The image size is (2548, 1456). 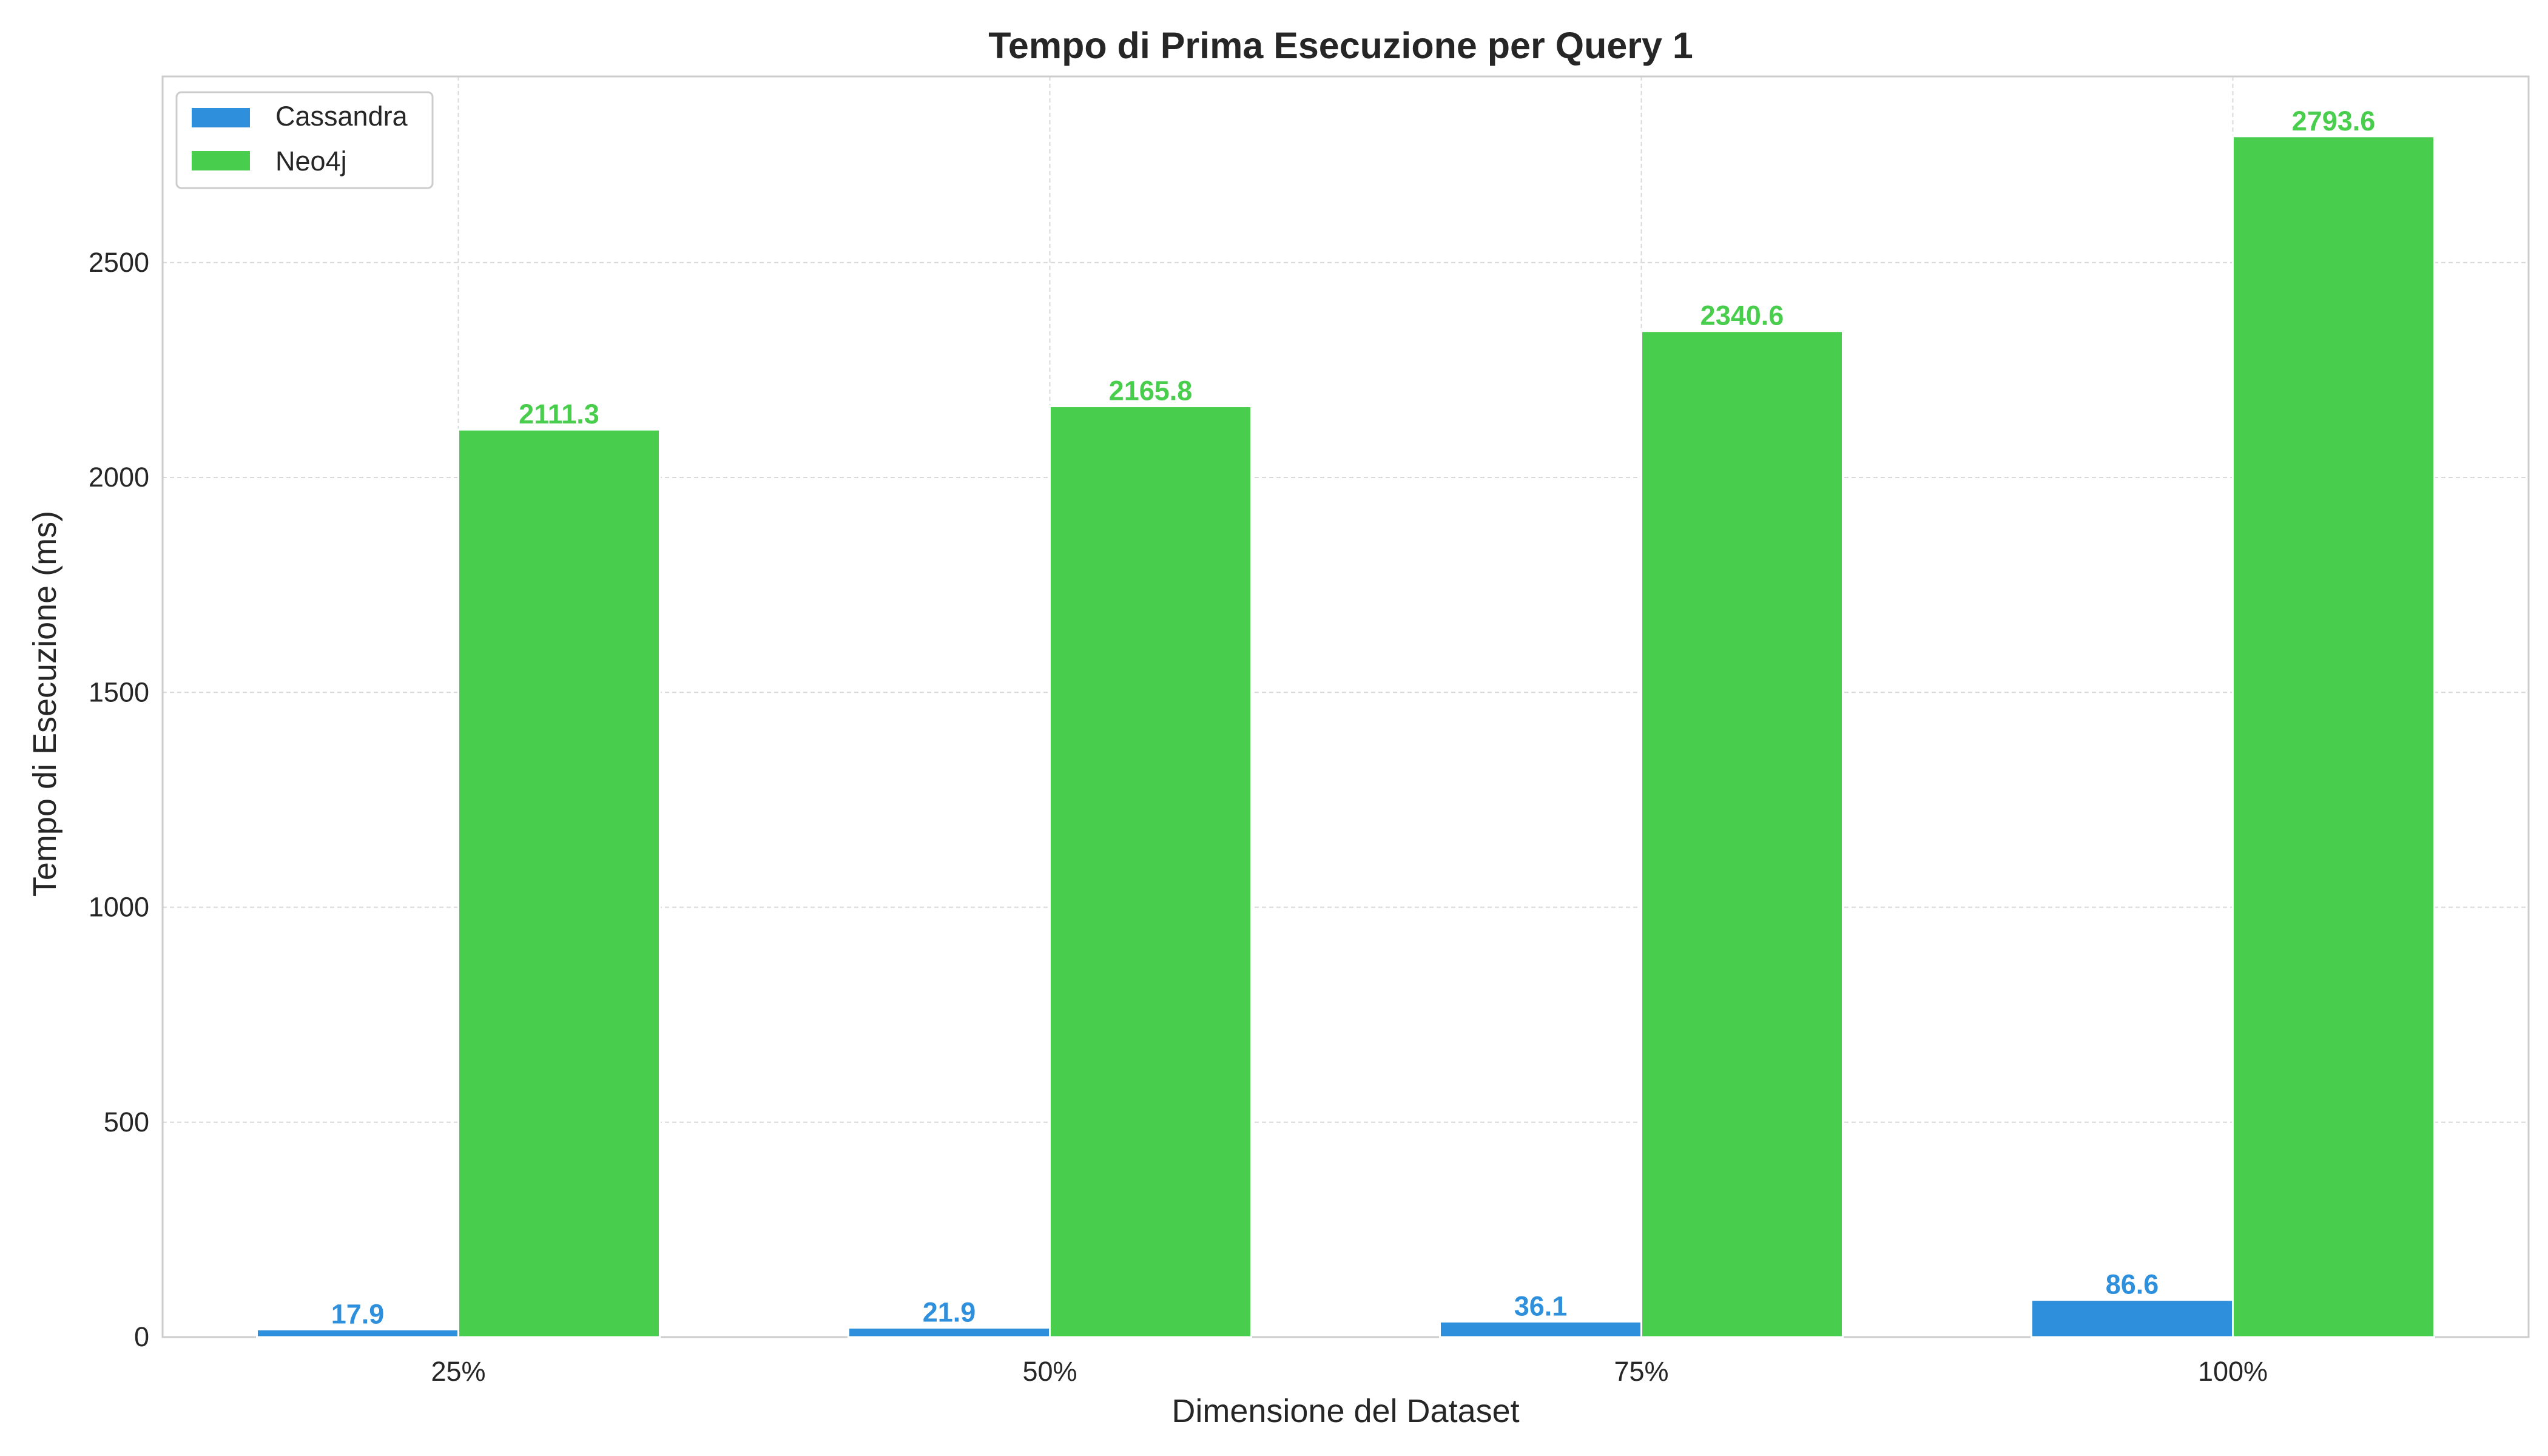 What do you see at coordinates (1349, 1371) in the screenshot?
I see `x-tick-labels: 25% 50% 75% 100%` at bounding box center [1349, 1371].